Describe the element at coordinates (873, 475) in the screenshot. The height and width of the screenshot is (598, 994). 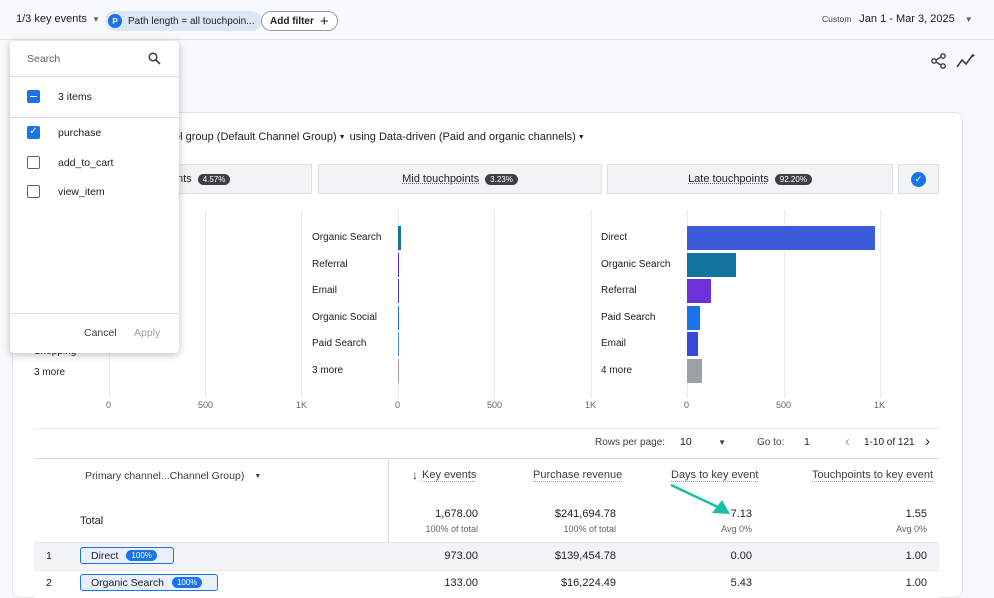
I see `col-touchpoints-header: Touchpoints to key event` at that location.